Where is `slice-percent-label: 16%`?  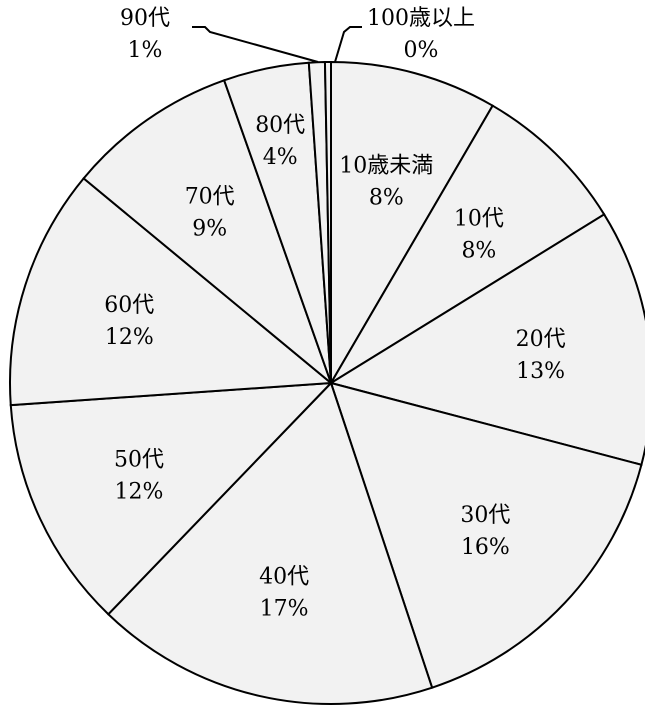 slice-percent-label: 16% is located at coordinates (485, 547).